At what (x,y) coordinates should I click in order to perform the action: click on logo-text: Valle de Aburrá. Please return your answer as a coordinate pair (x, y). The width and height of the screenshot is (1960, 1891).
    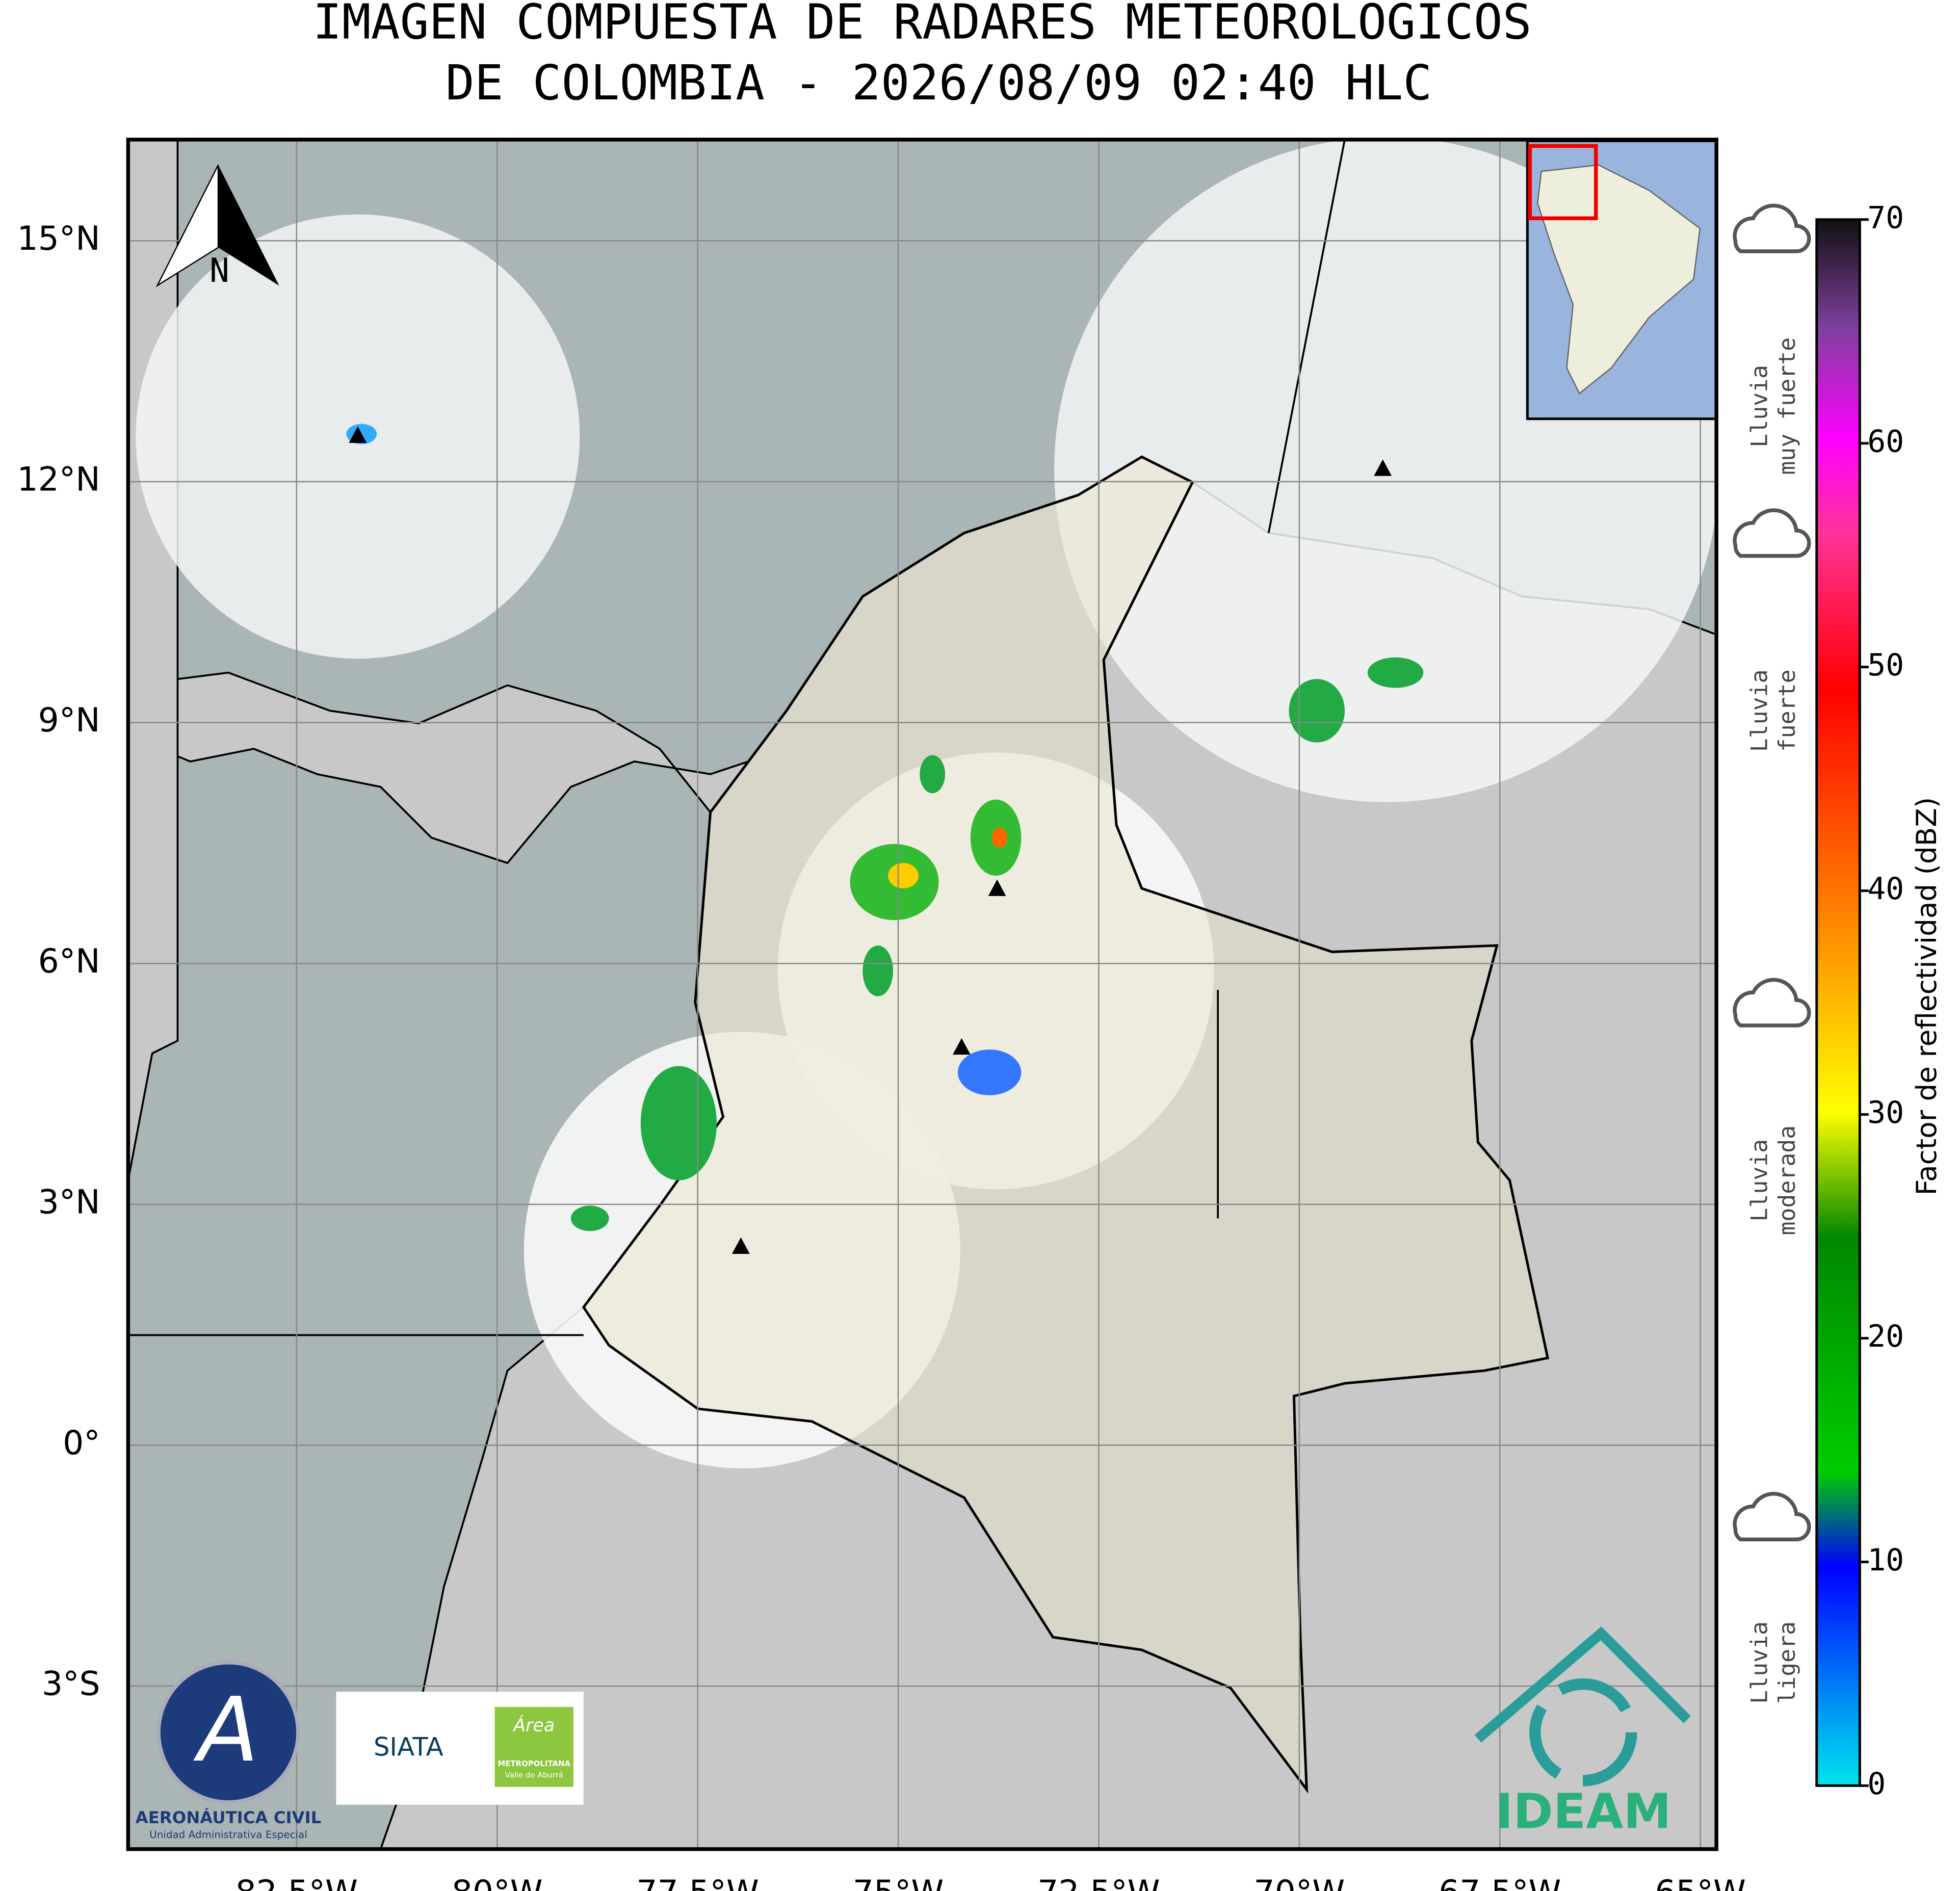
    Looking at the image, I should click on (534, 1774).